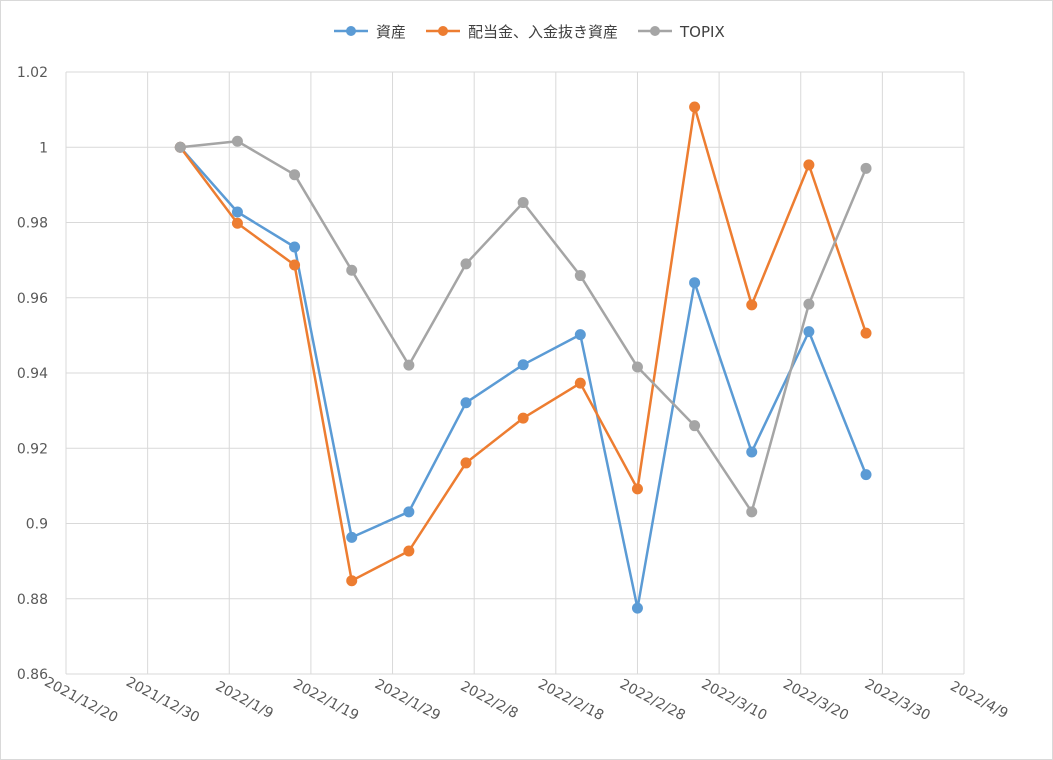 The image size is (1053, 760). I want to click on x-tick-label: 2022/2/18, so click(570, 700).